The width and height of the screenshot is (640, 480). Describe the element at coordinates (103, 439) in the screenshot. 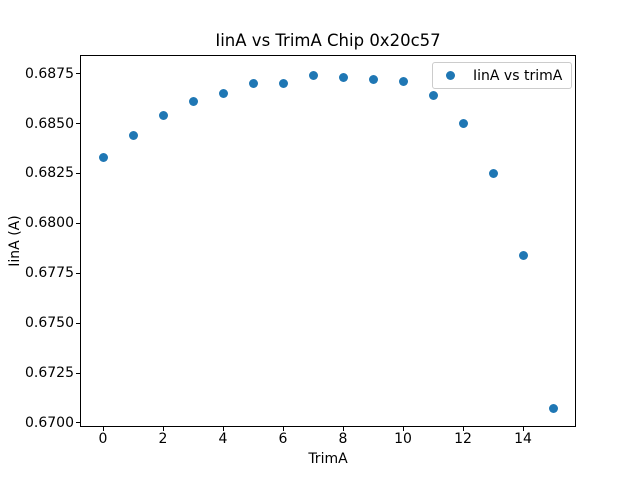

I see `x-tick-label: 0` at that location.